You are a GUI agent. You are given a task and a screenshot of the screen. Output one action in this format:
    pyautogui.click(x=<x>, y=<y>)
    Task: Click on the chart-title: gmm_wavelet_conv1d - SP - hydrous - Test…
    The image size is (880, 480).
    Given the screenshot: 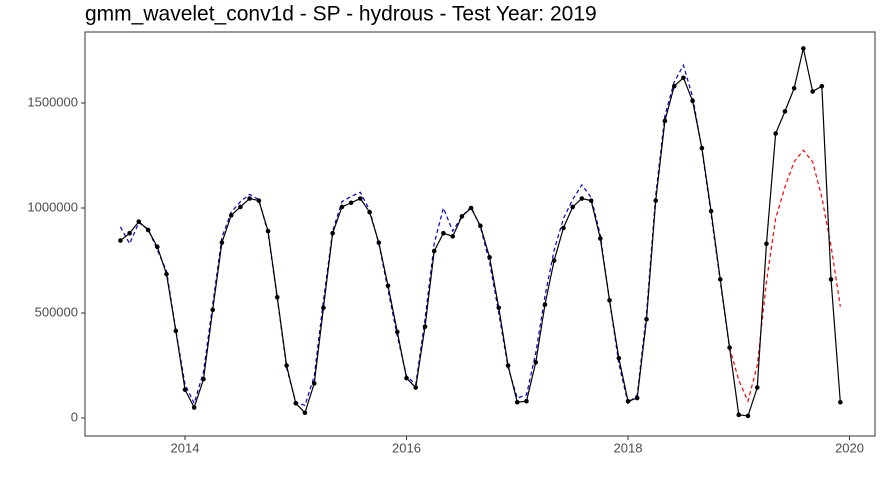 What is the action you would take?
    pyautogui.click(x=341, y=14)
    